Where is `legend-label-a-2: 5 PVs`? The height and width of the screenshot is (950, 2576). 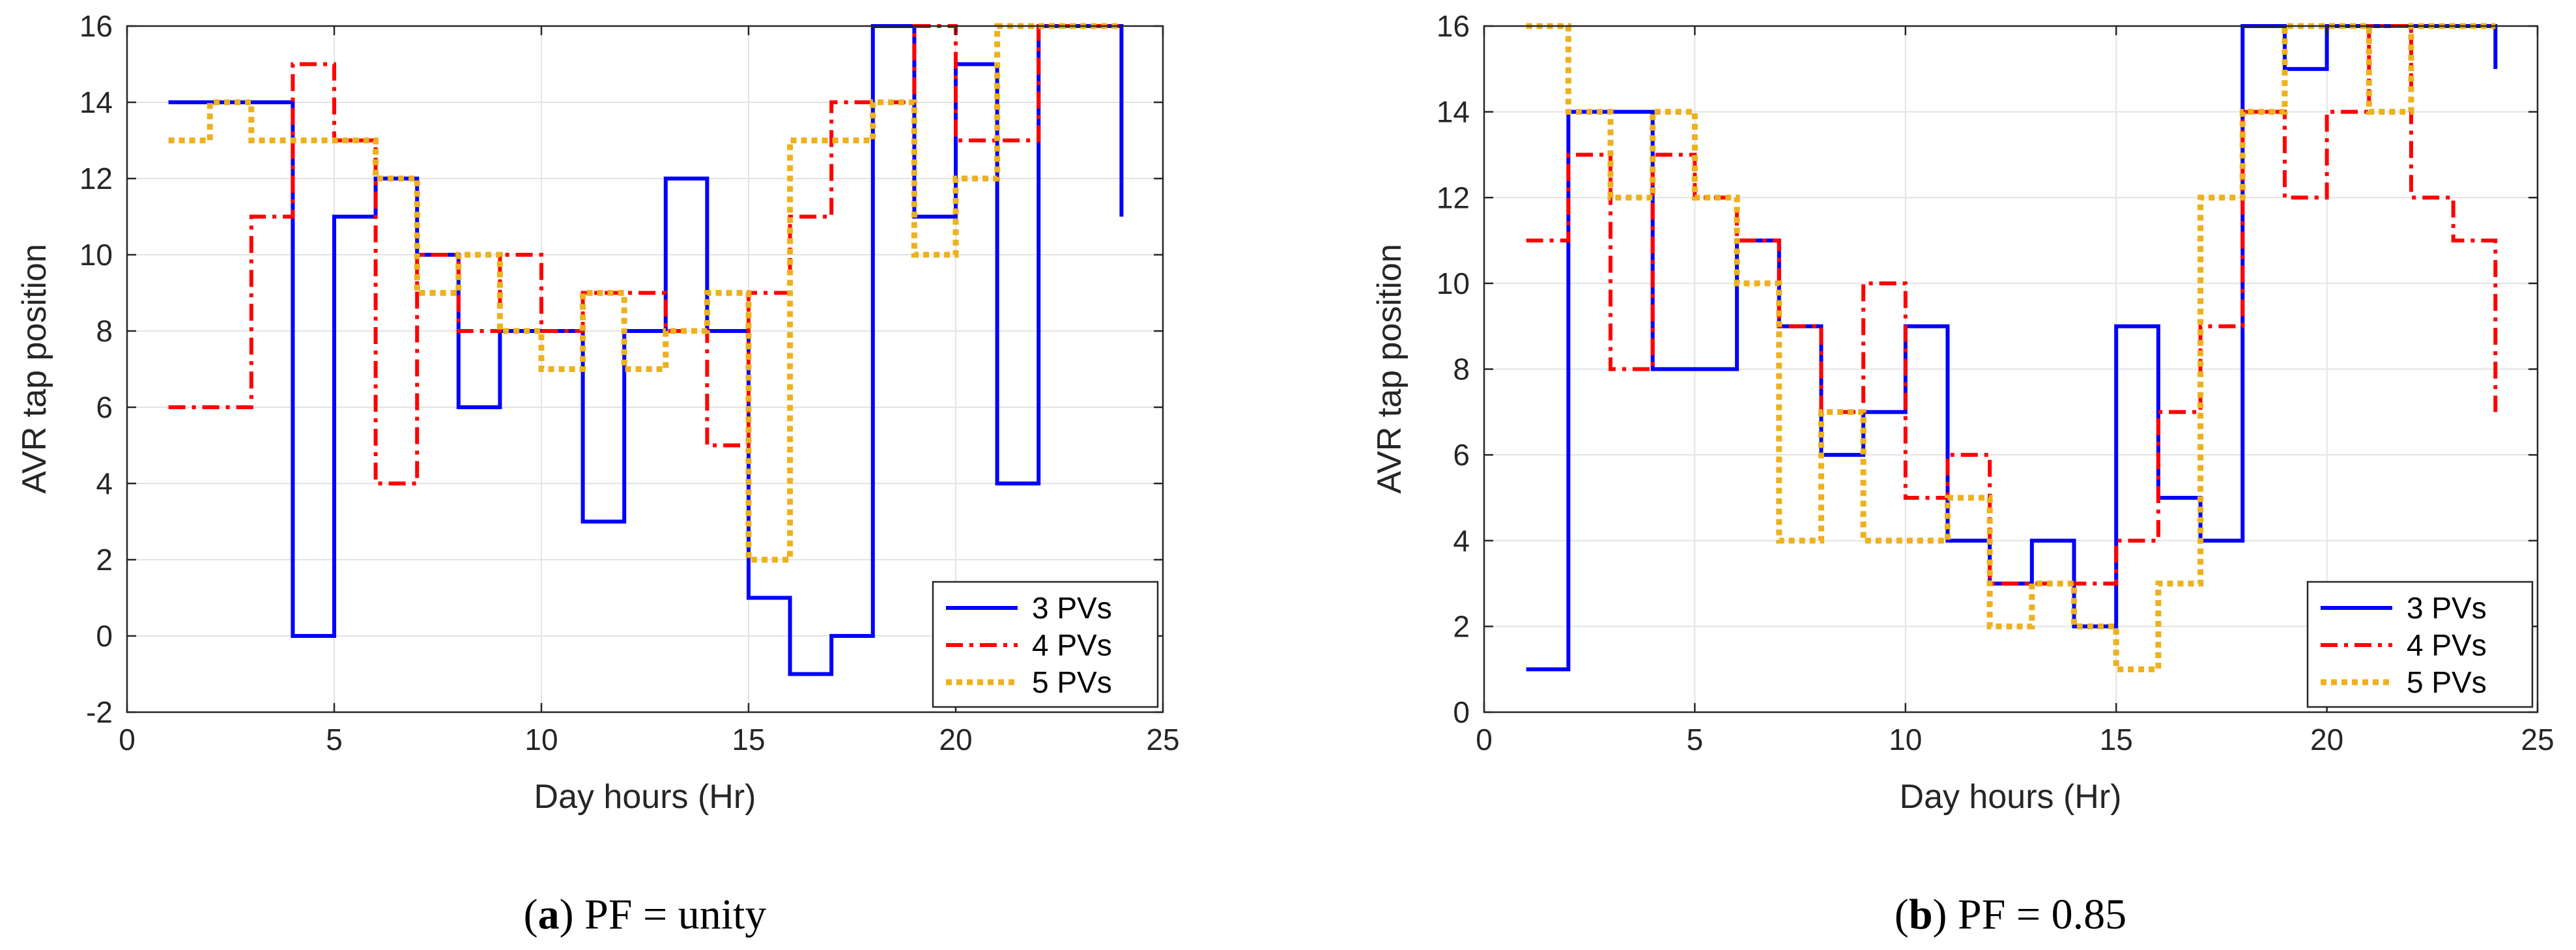
legend-label-a-2: 5 PVs is located at coordinates (1072, 682).